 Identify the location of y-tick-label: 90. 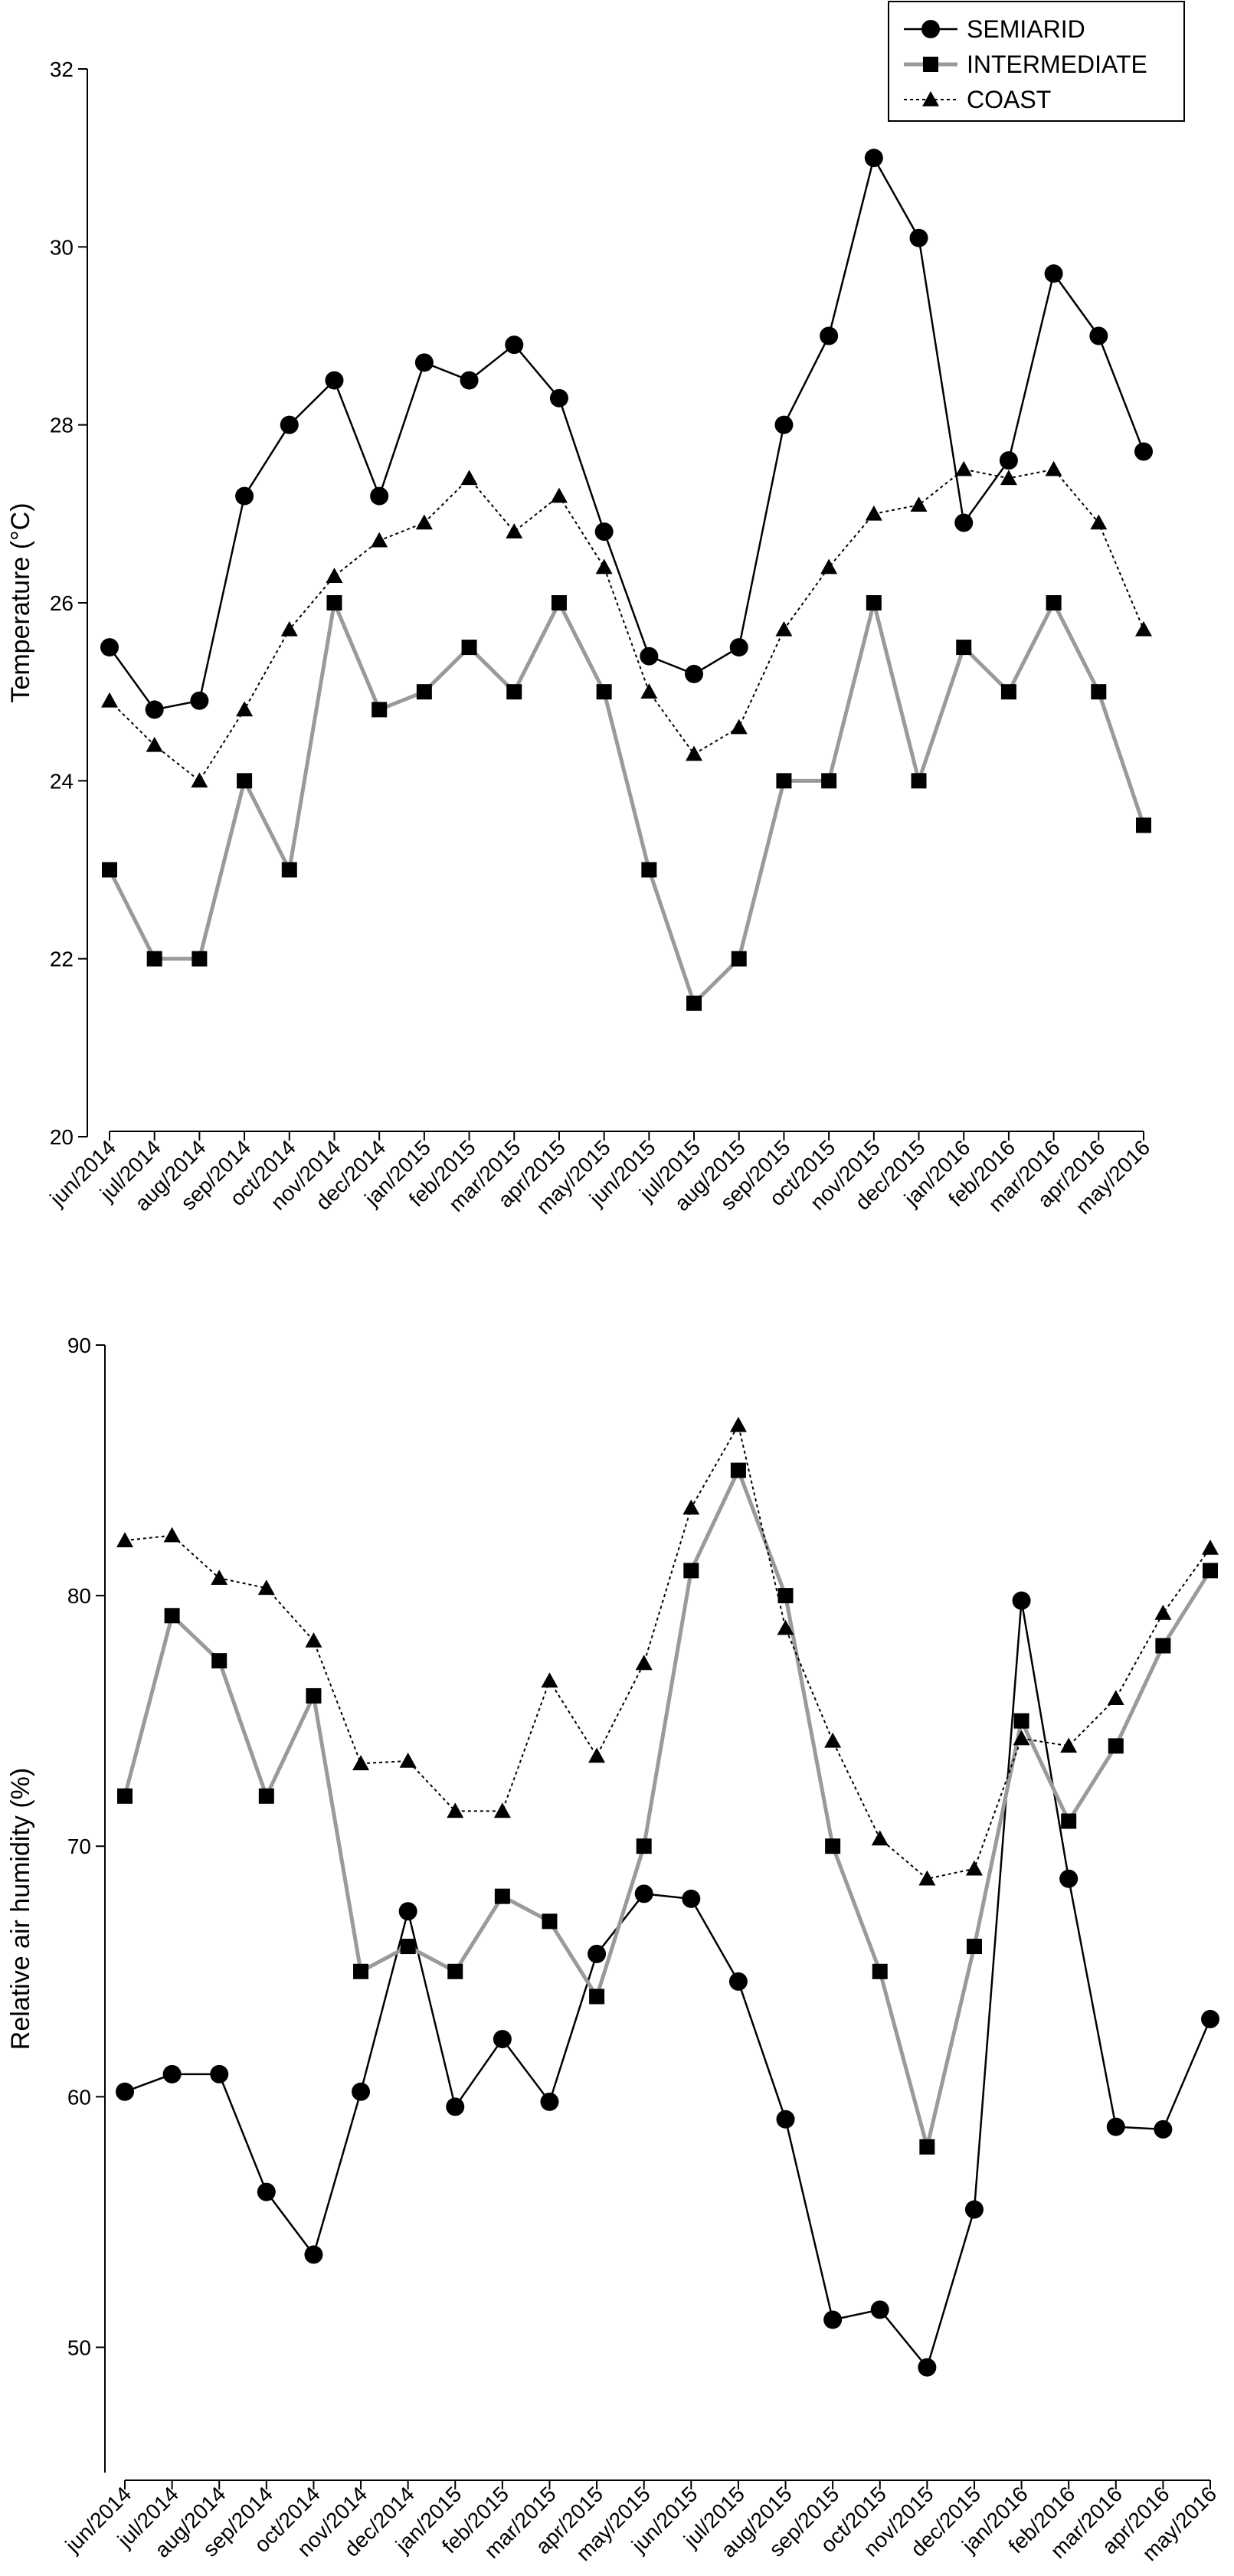
(79, 1345).